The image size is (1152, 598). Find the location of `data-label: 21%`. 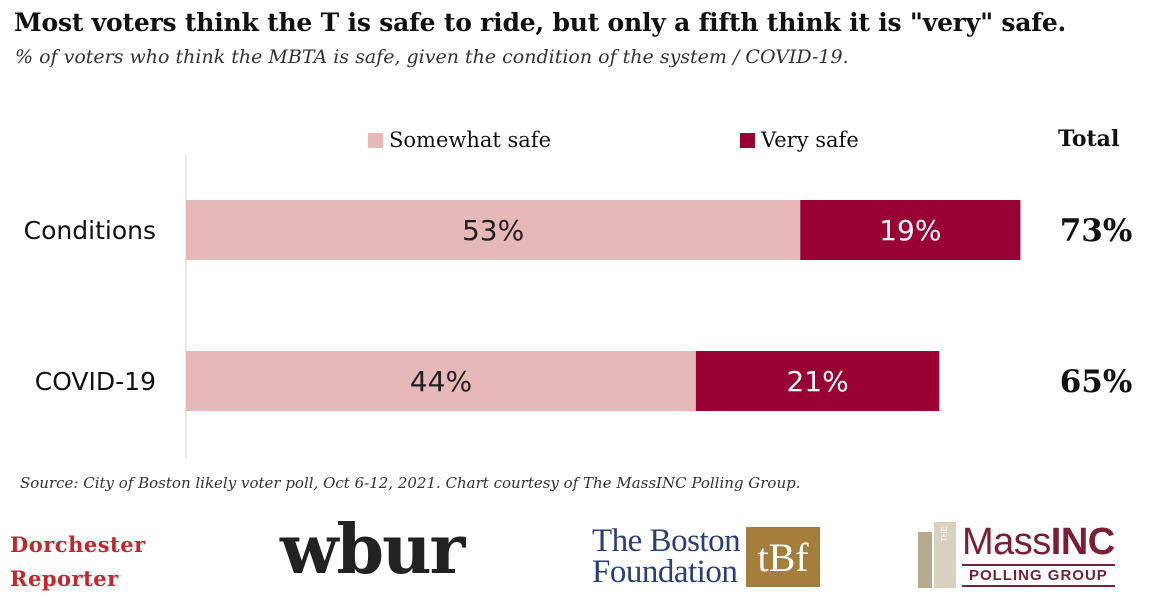

data-label: 21% is located at coordinates (817, 381).